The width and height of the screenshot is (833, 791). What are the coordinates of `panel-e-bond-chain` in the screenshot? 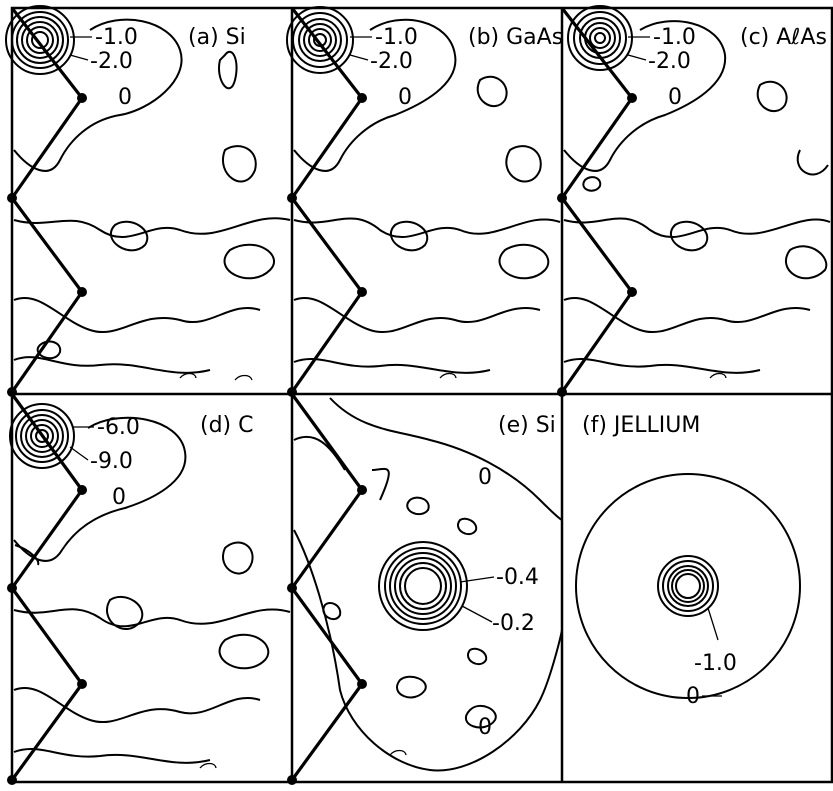 It's located at (327, 587).